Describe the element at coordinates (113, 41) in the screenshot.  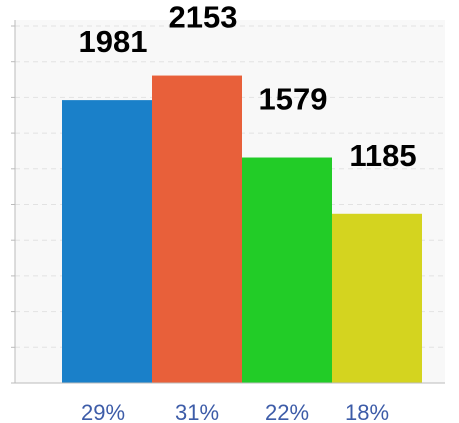
I see `data-label: 1981` at that location.